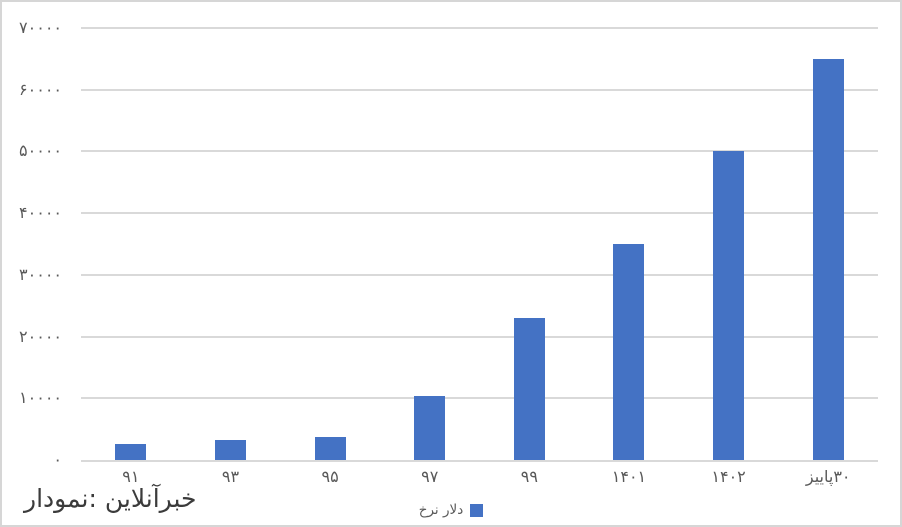 Image resolution: width=902 pixels, height=527 pixels. Describe the element at coordinates (40, 213) in the screenshot. I see `text-token: ۴۰۰۰۰` at that location.